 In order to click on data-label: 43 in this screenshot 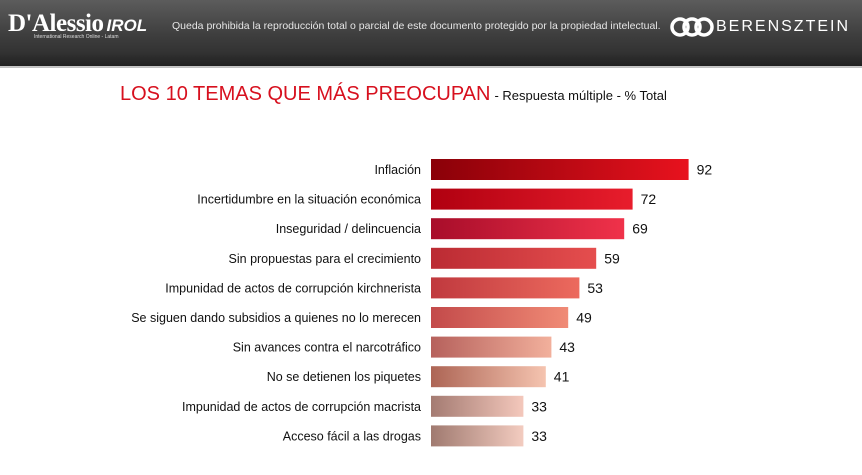, I will do `click(567, 347)`.